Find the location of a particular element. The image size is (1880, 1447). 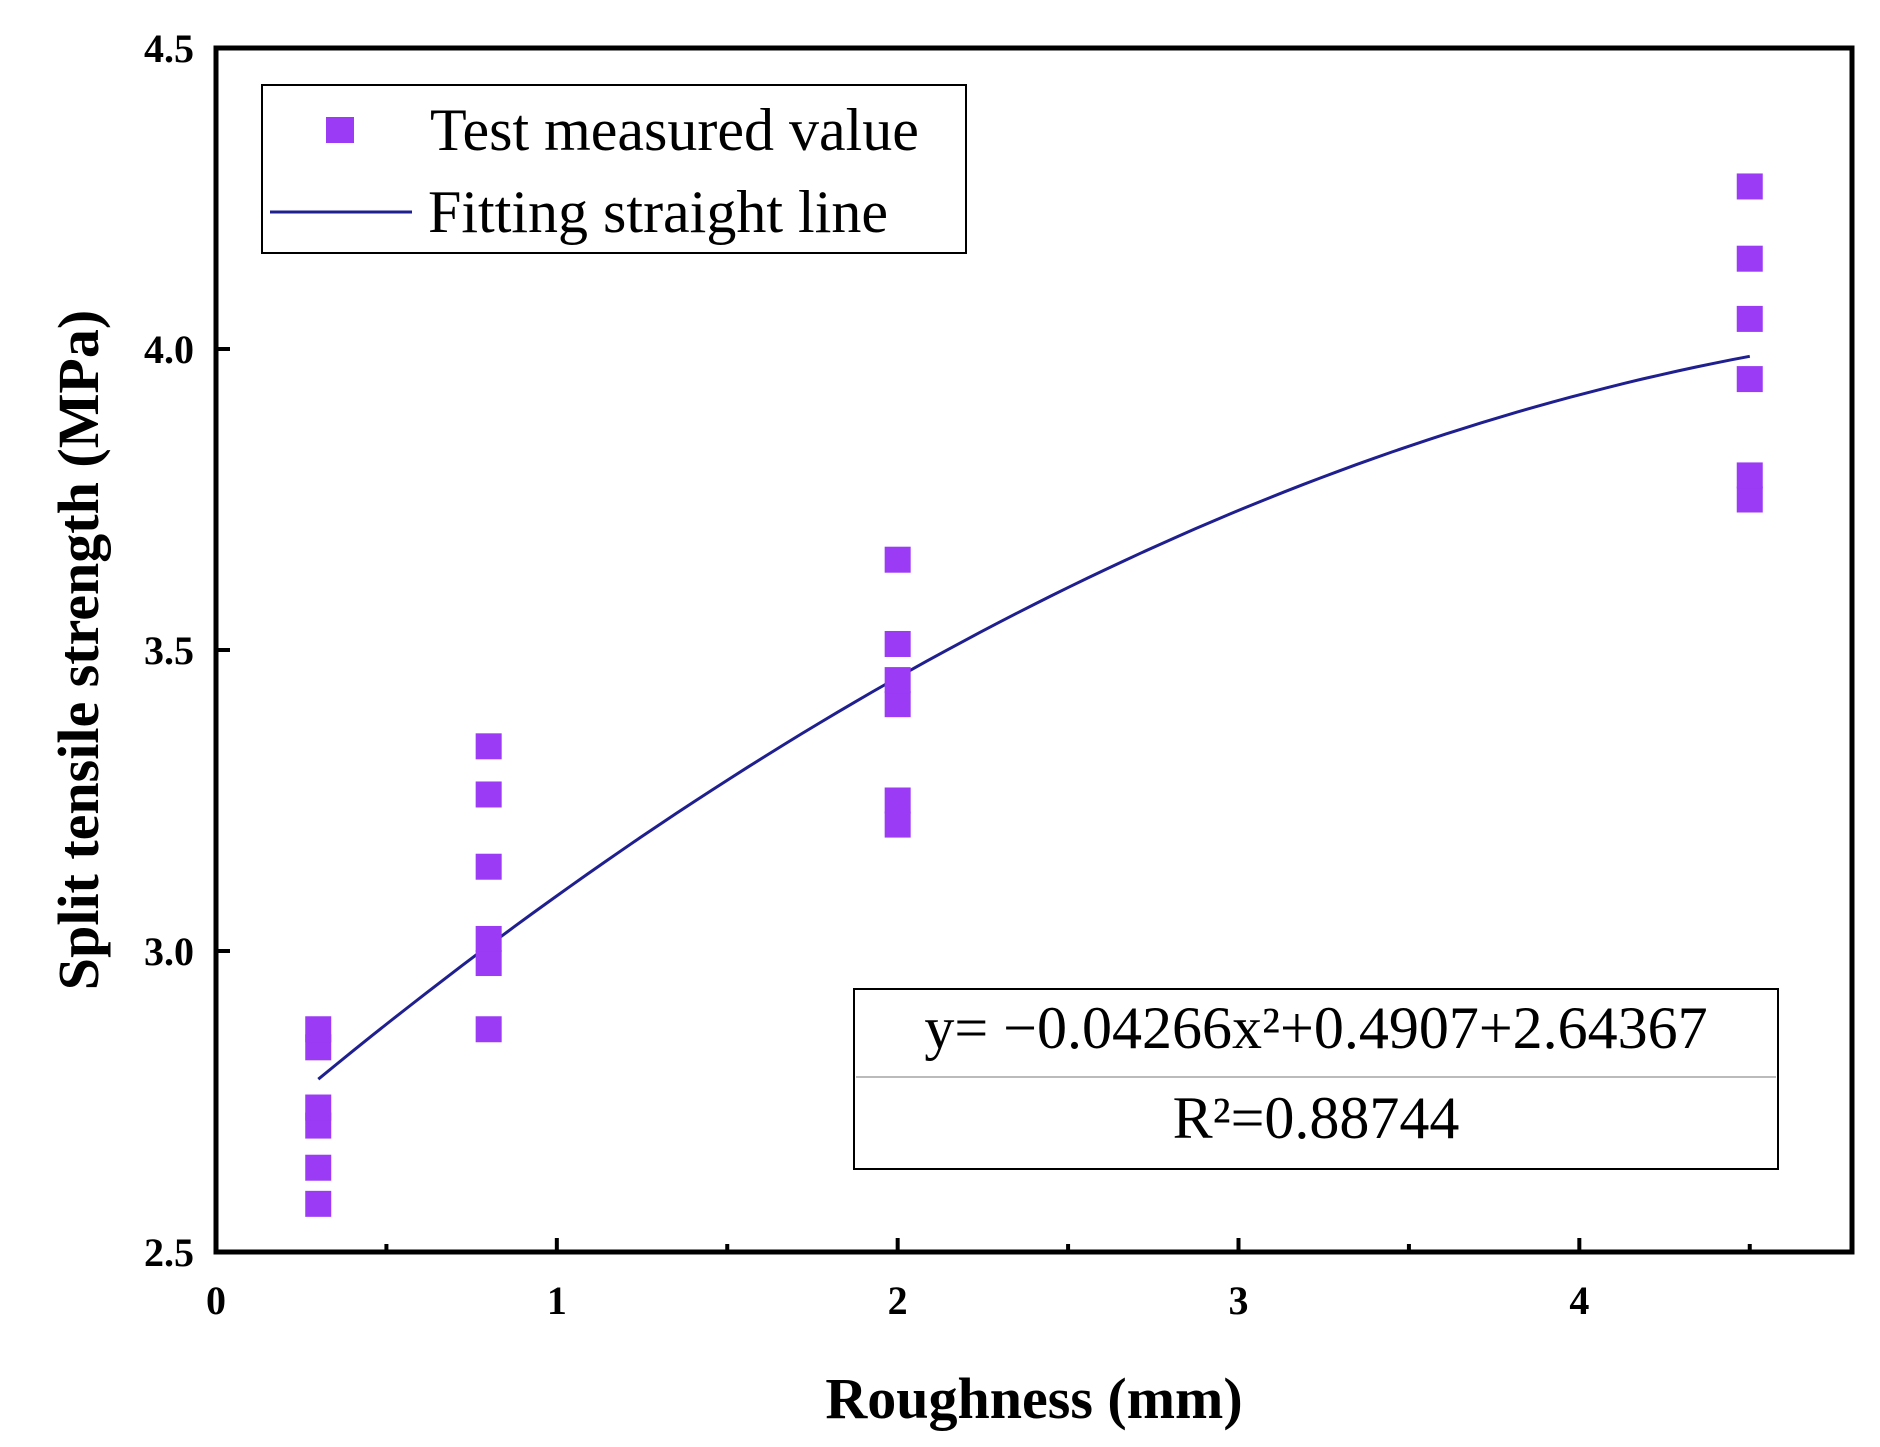

fit-equation-box: y= −0.04266x²+0.4907+2.64367 R²=0.88744 is located at coordinates (1316, 1079).